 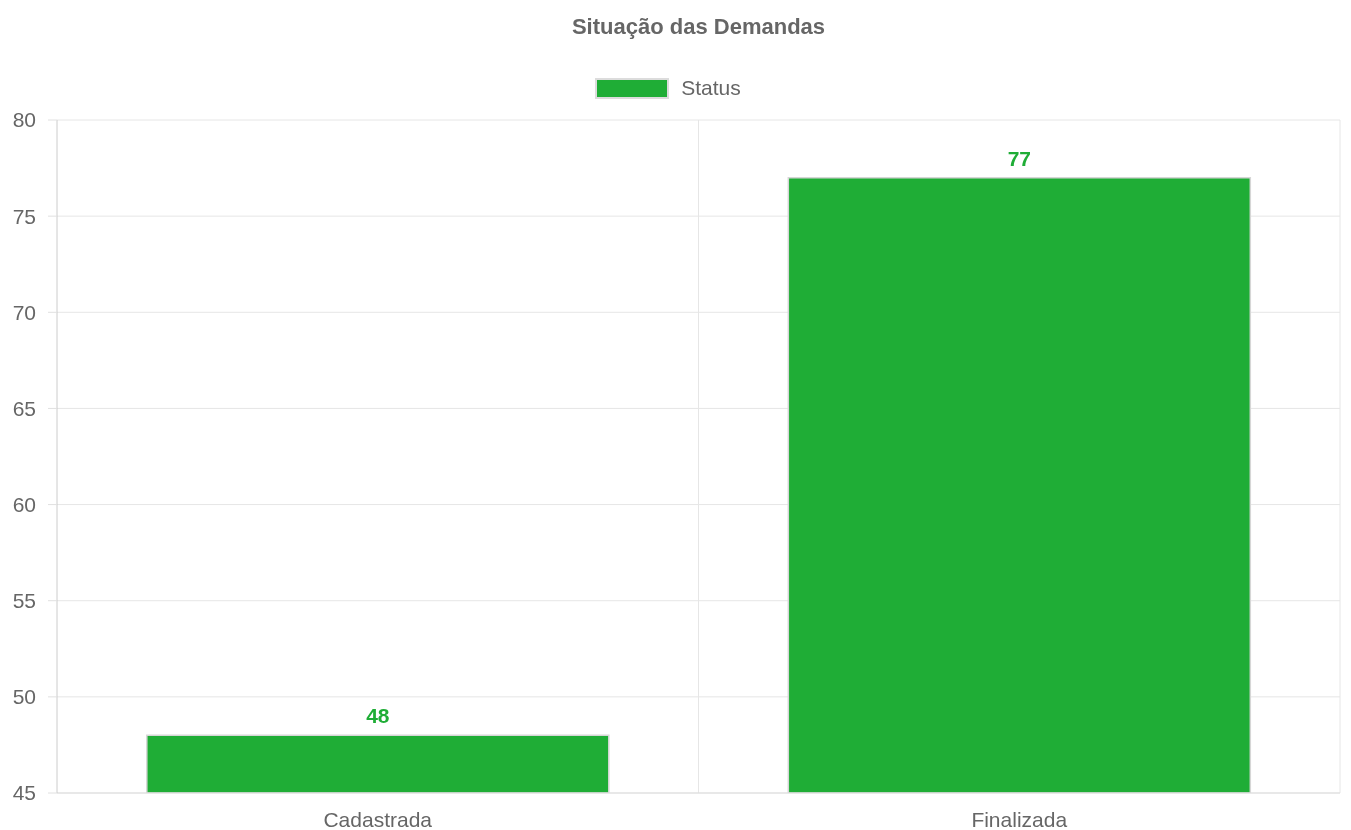 What do you see at coordinates (711, 88) in the screenshot?
I see `legend-label: Status` at bounding box center [711, 88].